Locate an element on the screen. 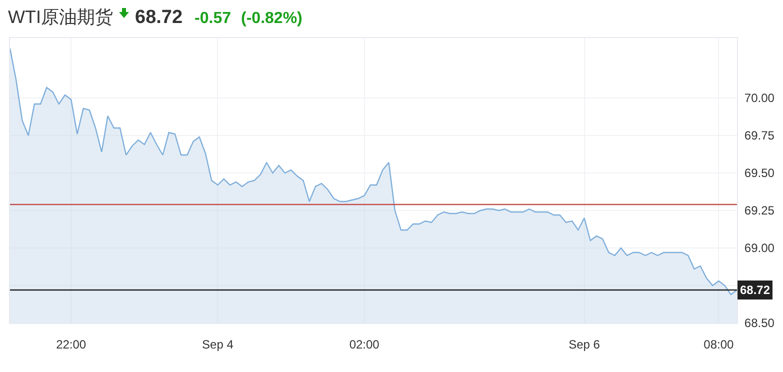 This screenshot has width=783, height=372. x-tick-label: 02:00 is located at coordinates (364, 344).